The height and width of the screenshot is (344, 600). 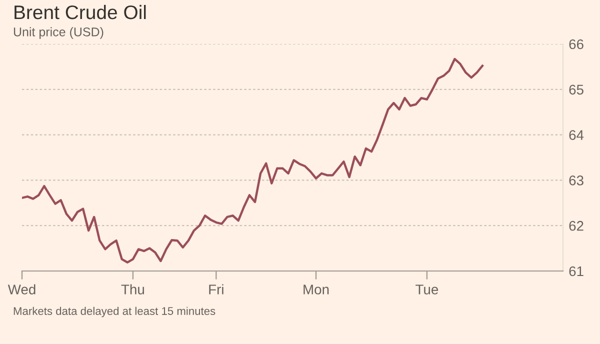 I want to click on y-tick-label: 64, so click(x=576, y=135).